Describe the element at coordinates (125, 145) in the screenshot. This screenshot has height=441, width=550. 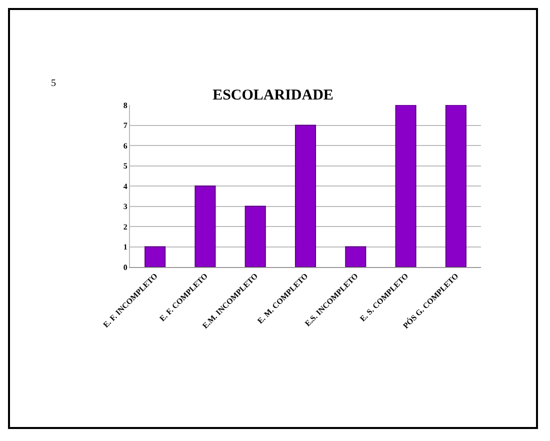
I see `y-tick-label: 6` at that location.